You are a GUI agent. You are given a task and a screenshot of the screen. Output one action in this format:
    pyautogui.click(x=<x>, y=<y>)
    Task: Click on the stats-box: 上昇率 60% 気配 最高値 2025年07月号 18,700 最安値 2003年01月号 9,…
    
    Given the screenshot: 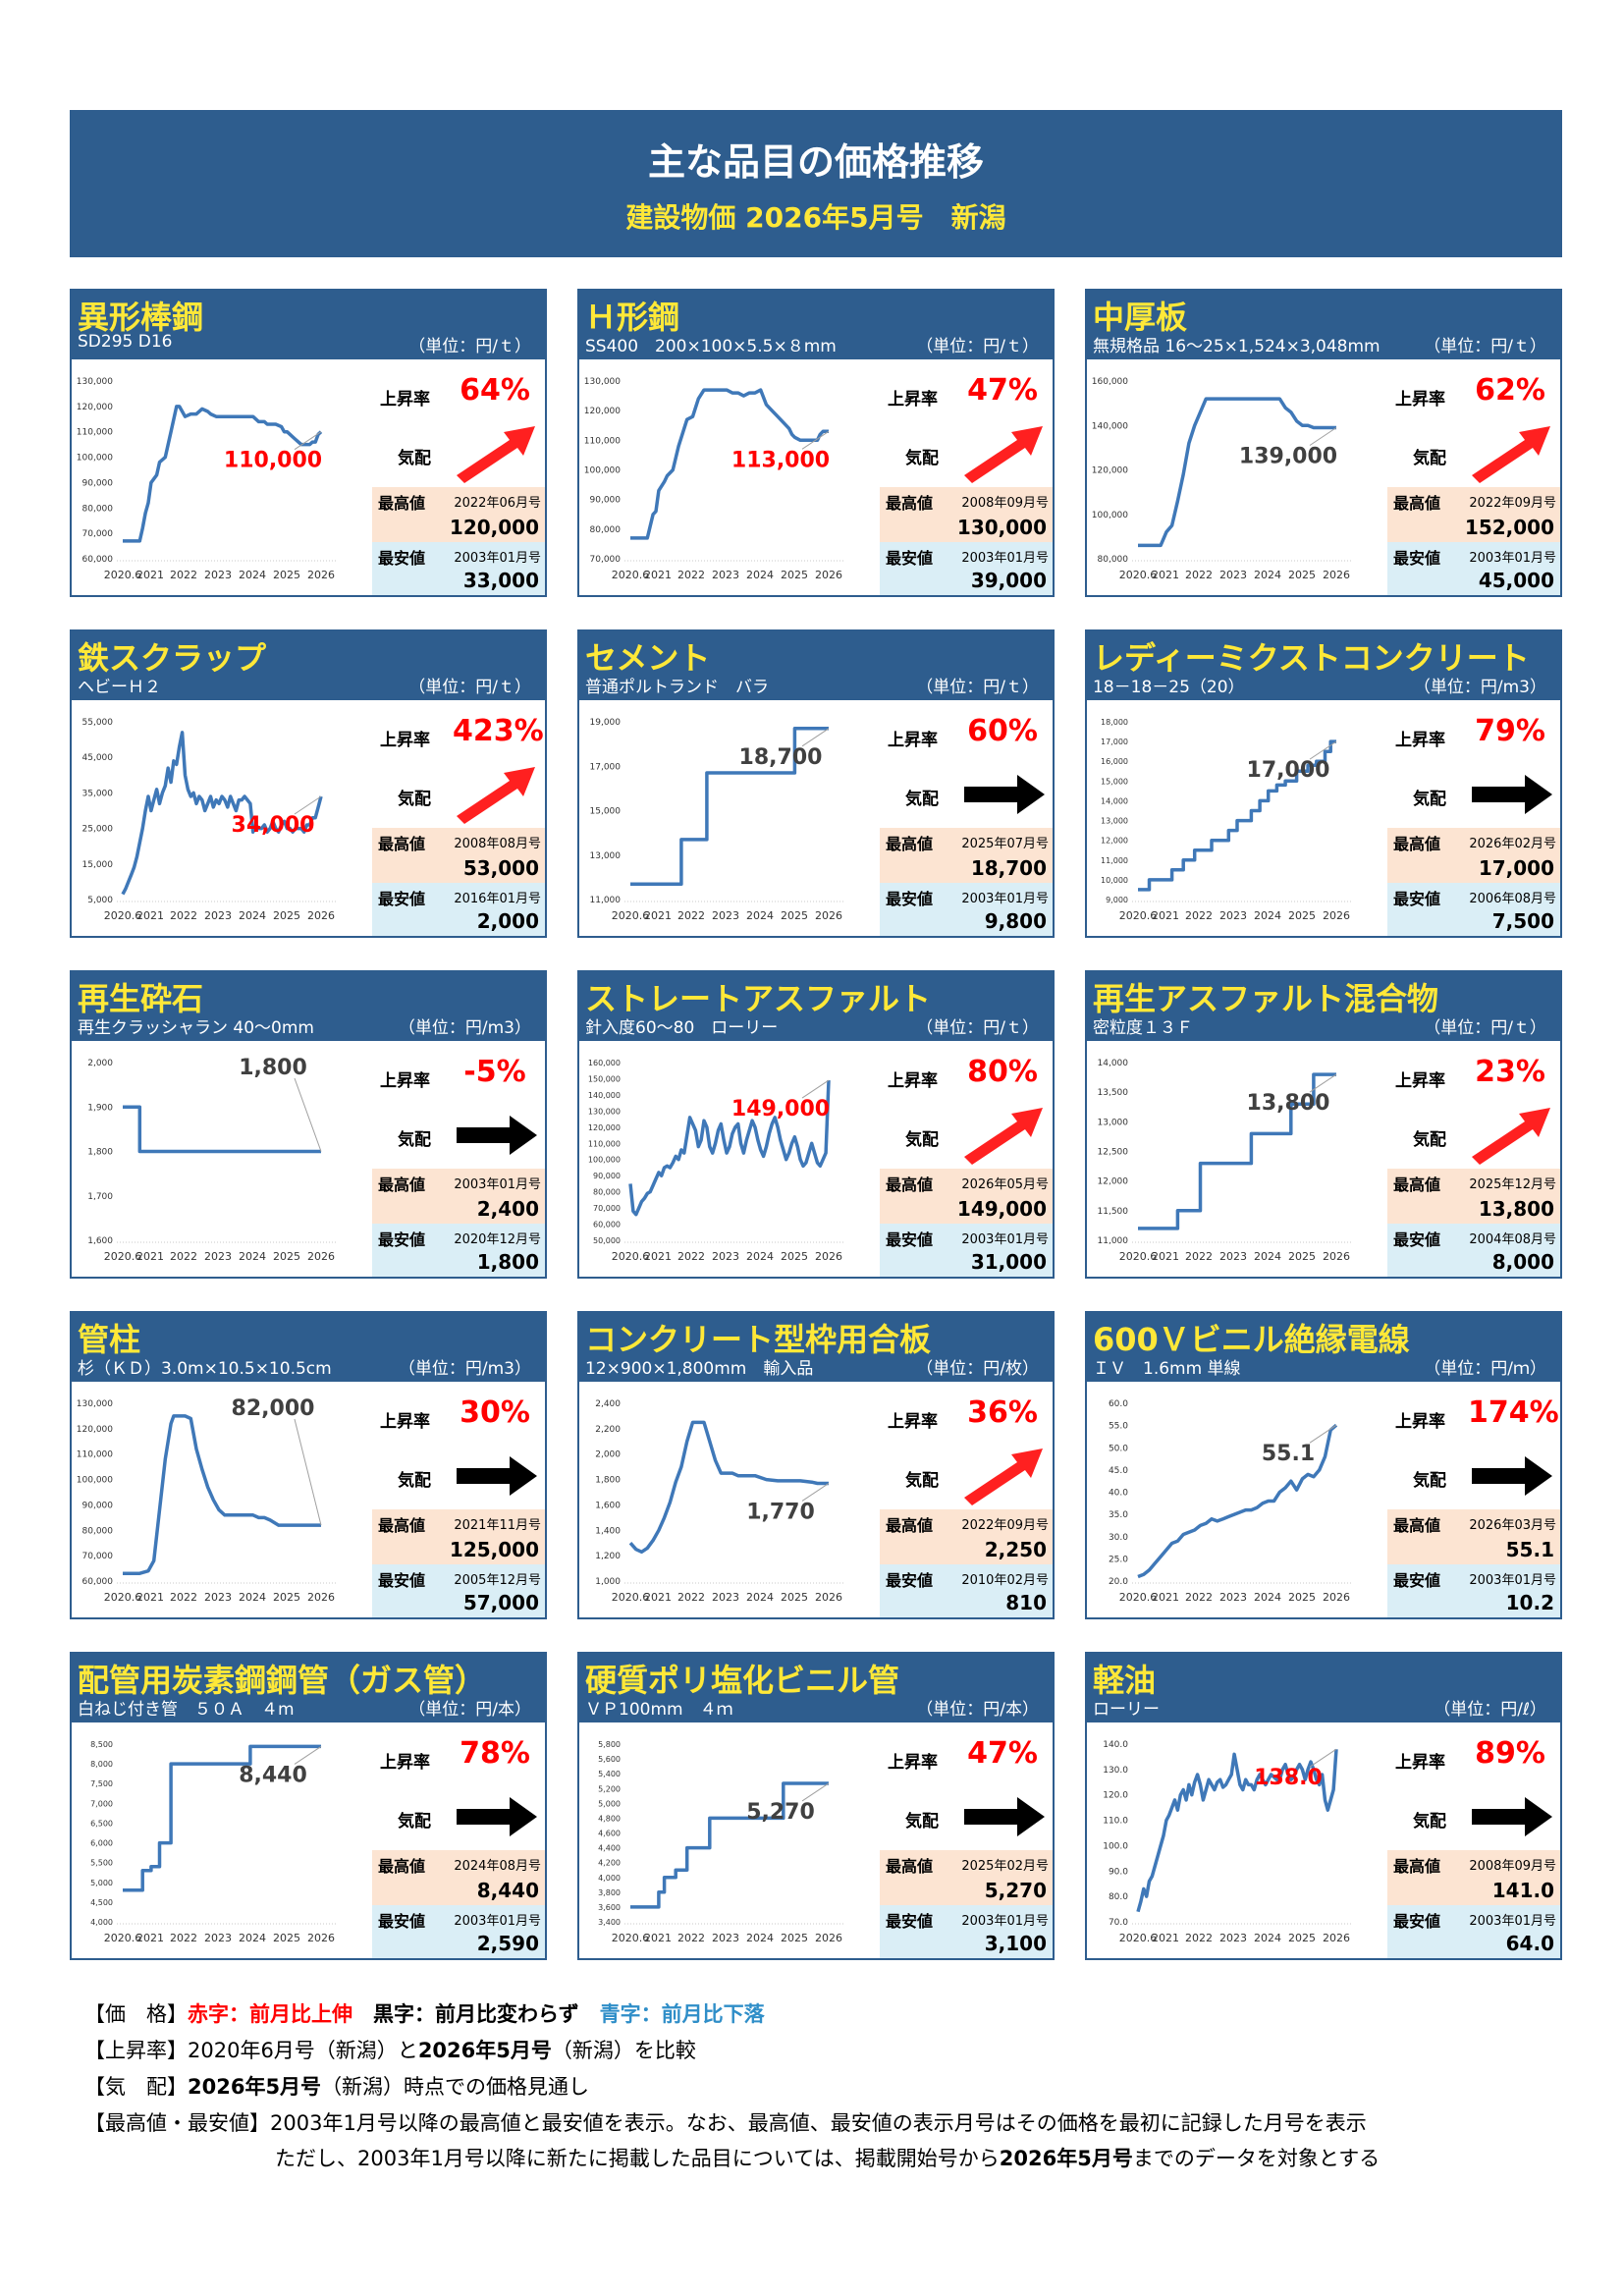 What is the action you would take?
    pyautogui.click(x=966, y=818)
    